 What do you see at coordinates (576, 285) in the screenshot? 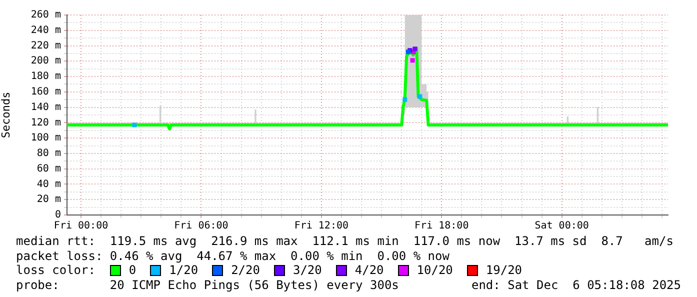
I see `text: end: Sat Dec 6 05:18:08 2025` at bounding box center [576, 285].